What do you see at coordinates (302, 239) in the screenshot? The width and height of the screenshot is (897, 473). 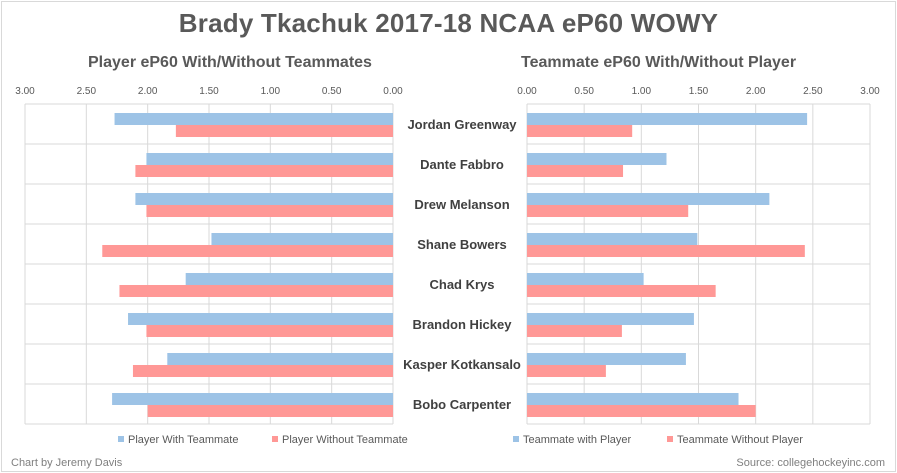 I see `left-bar-shane-bowers-with` at bounding box center [302, 239].